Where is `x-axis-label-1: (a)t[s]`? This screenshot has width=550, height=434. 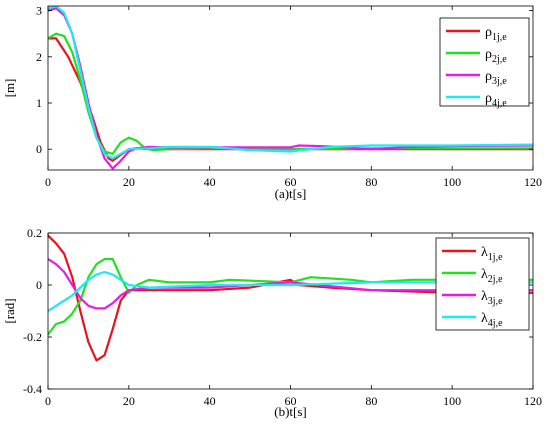
x-axis-label-1: (a)t[s] is located at coordinates (291, 193).